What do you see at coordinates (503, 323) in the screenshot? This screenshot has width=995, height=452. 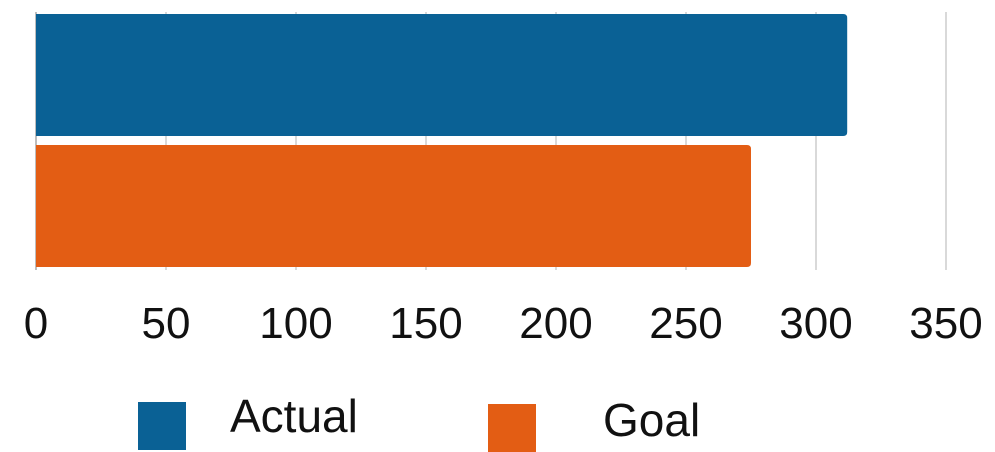 I see `x-axis-tick-labels: 0 50 100 150 200 250 300 350` at bounding box center [503, 323].